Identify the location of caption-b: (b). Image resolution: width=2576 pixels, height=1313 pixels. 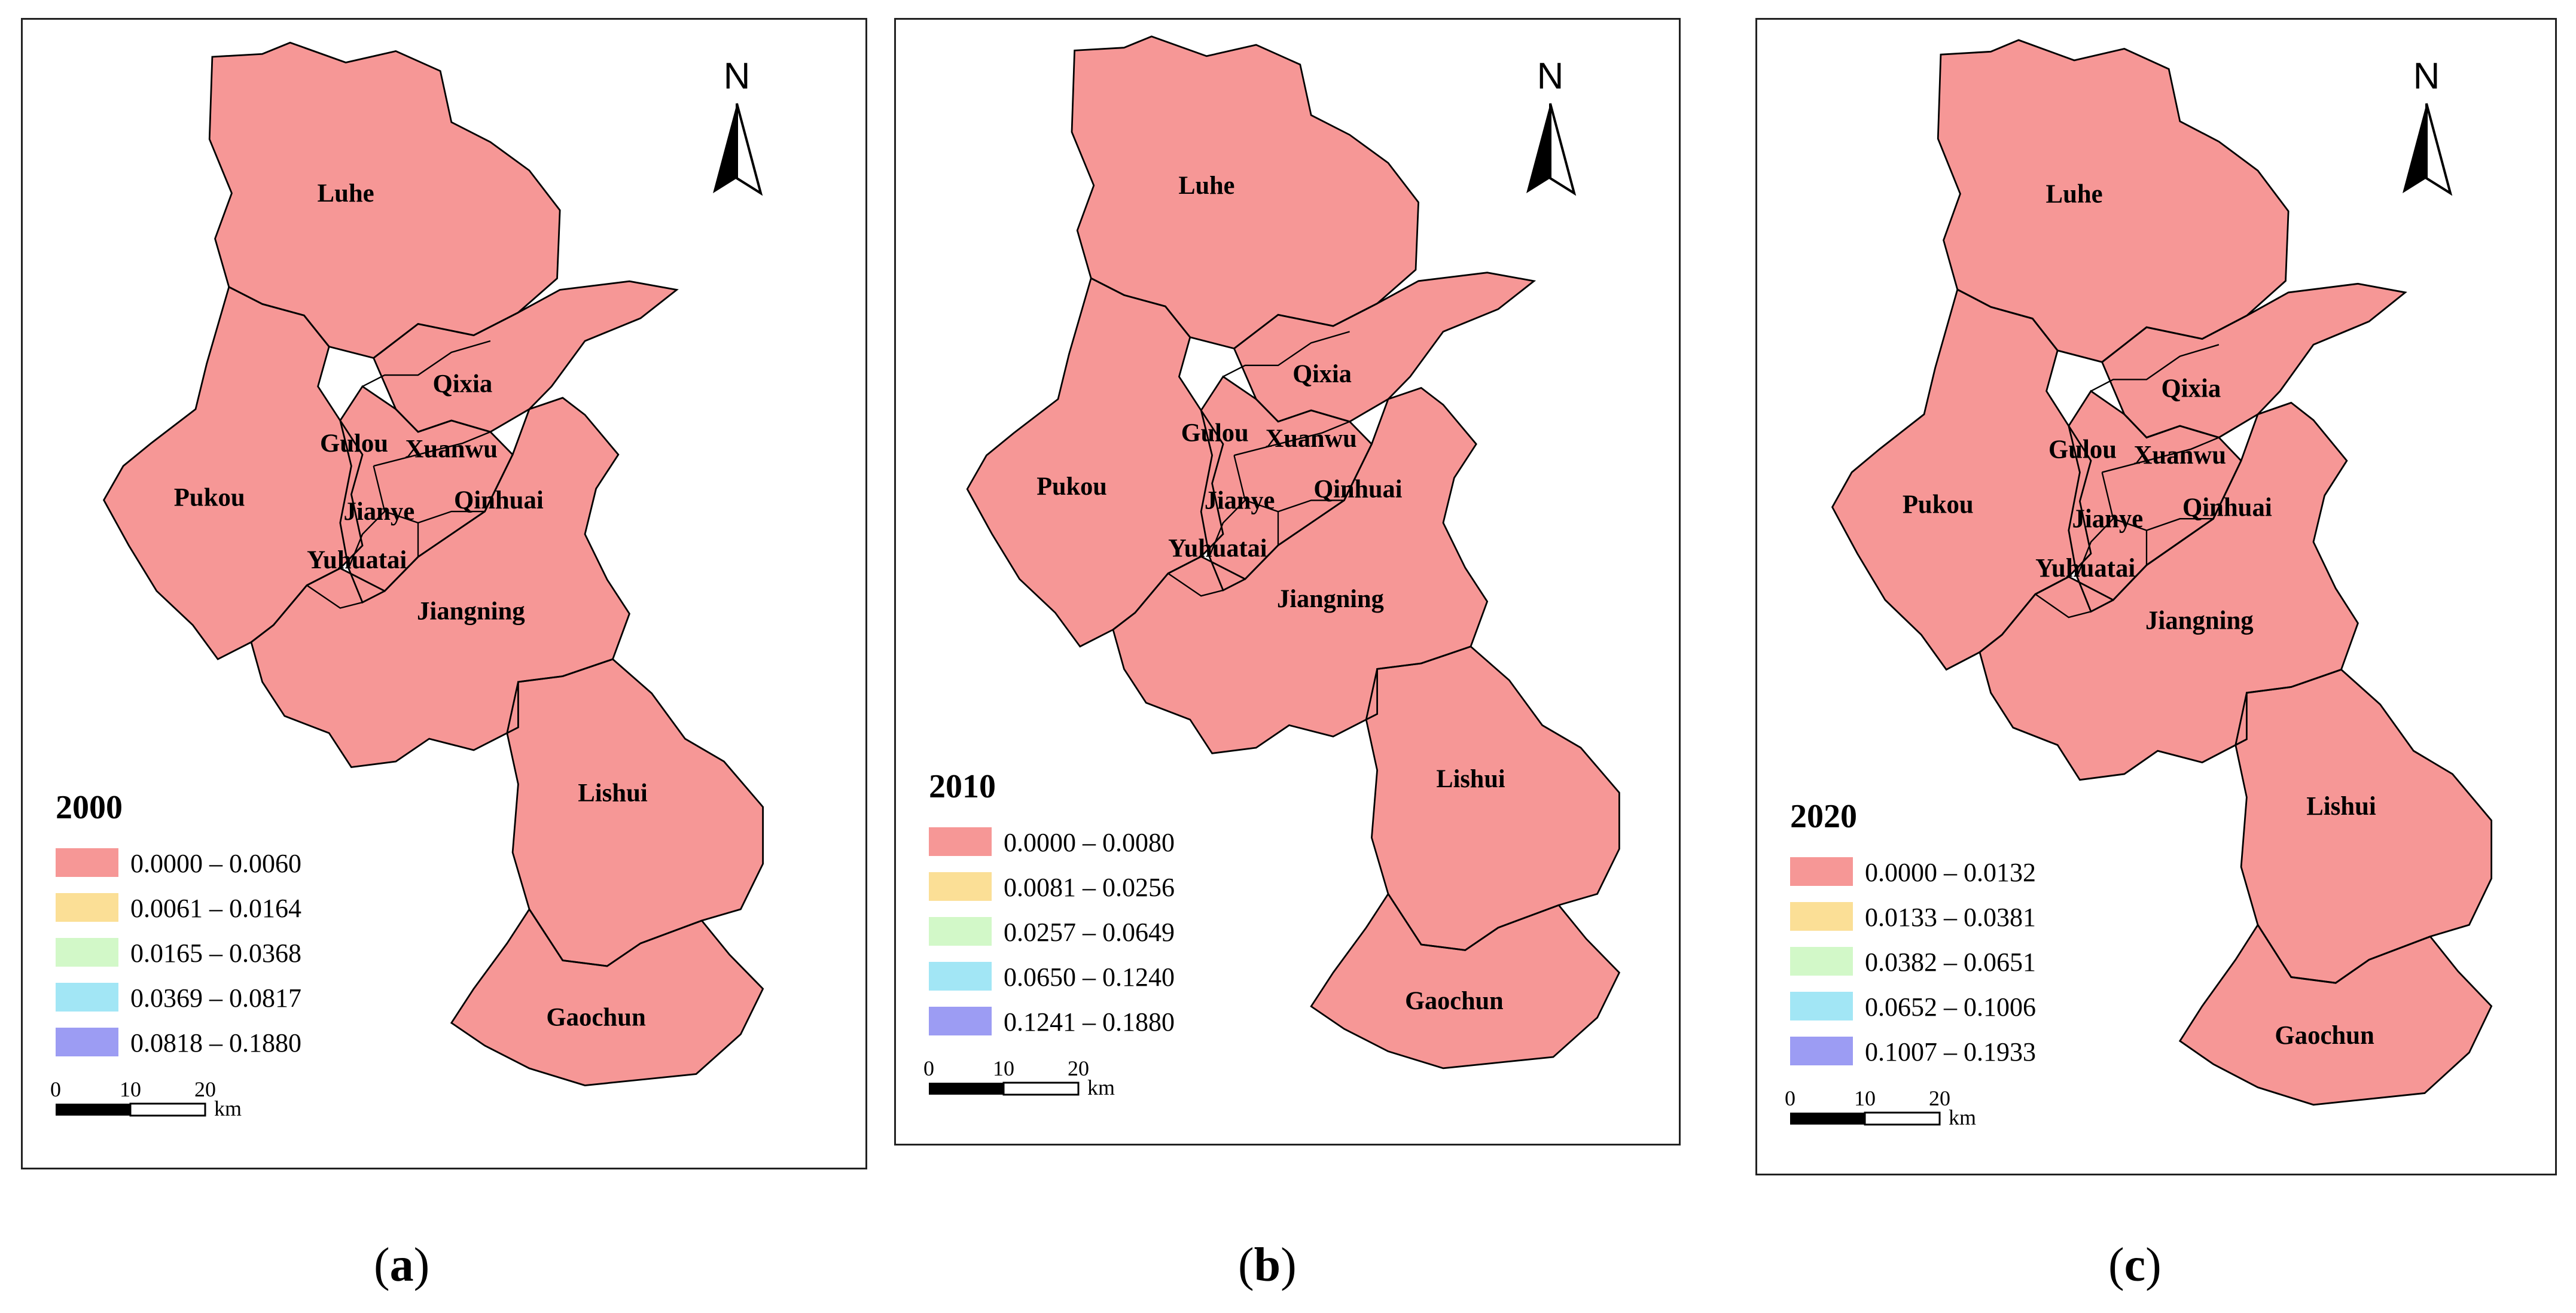
(1268, 1265).